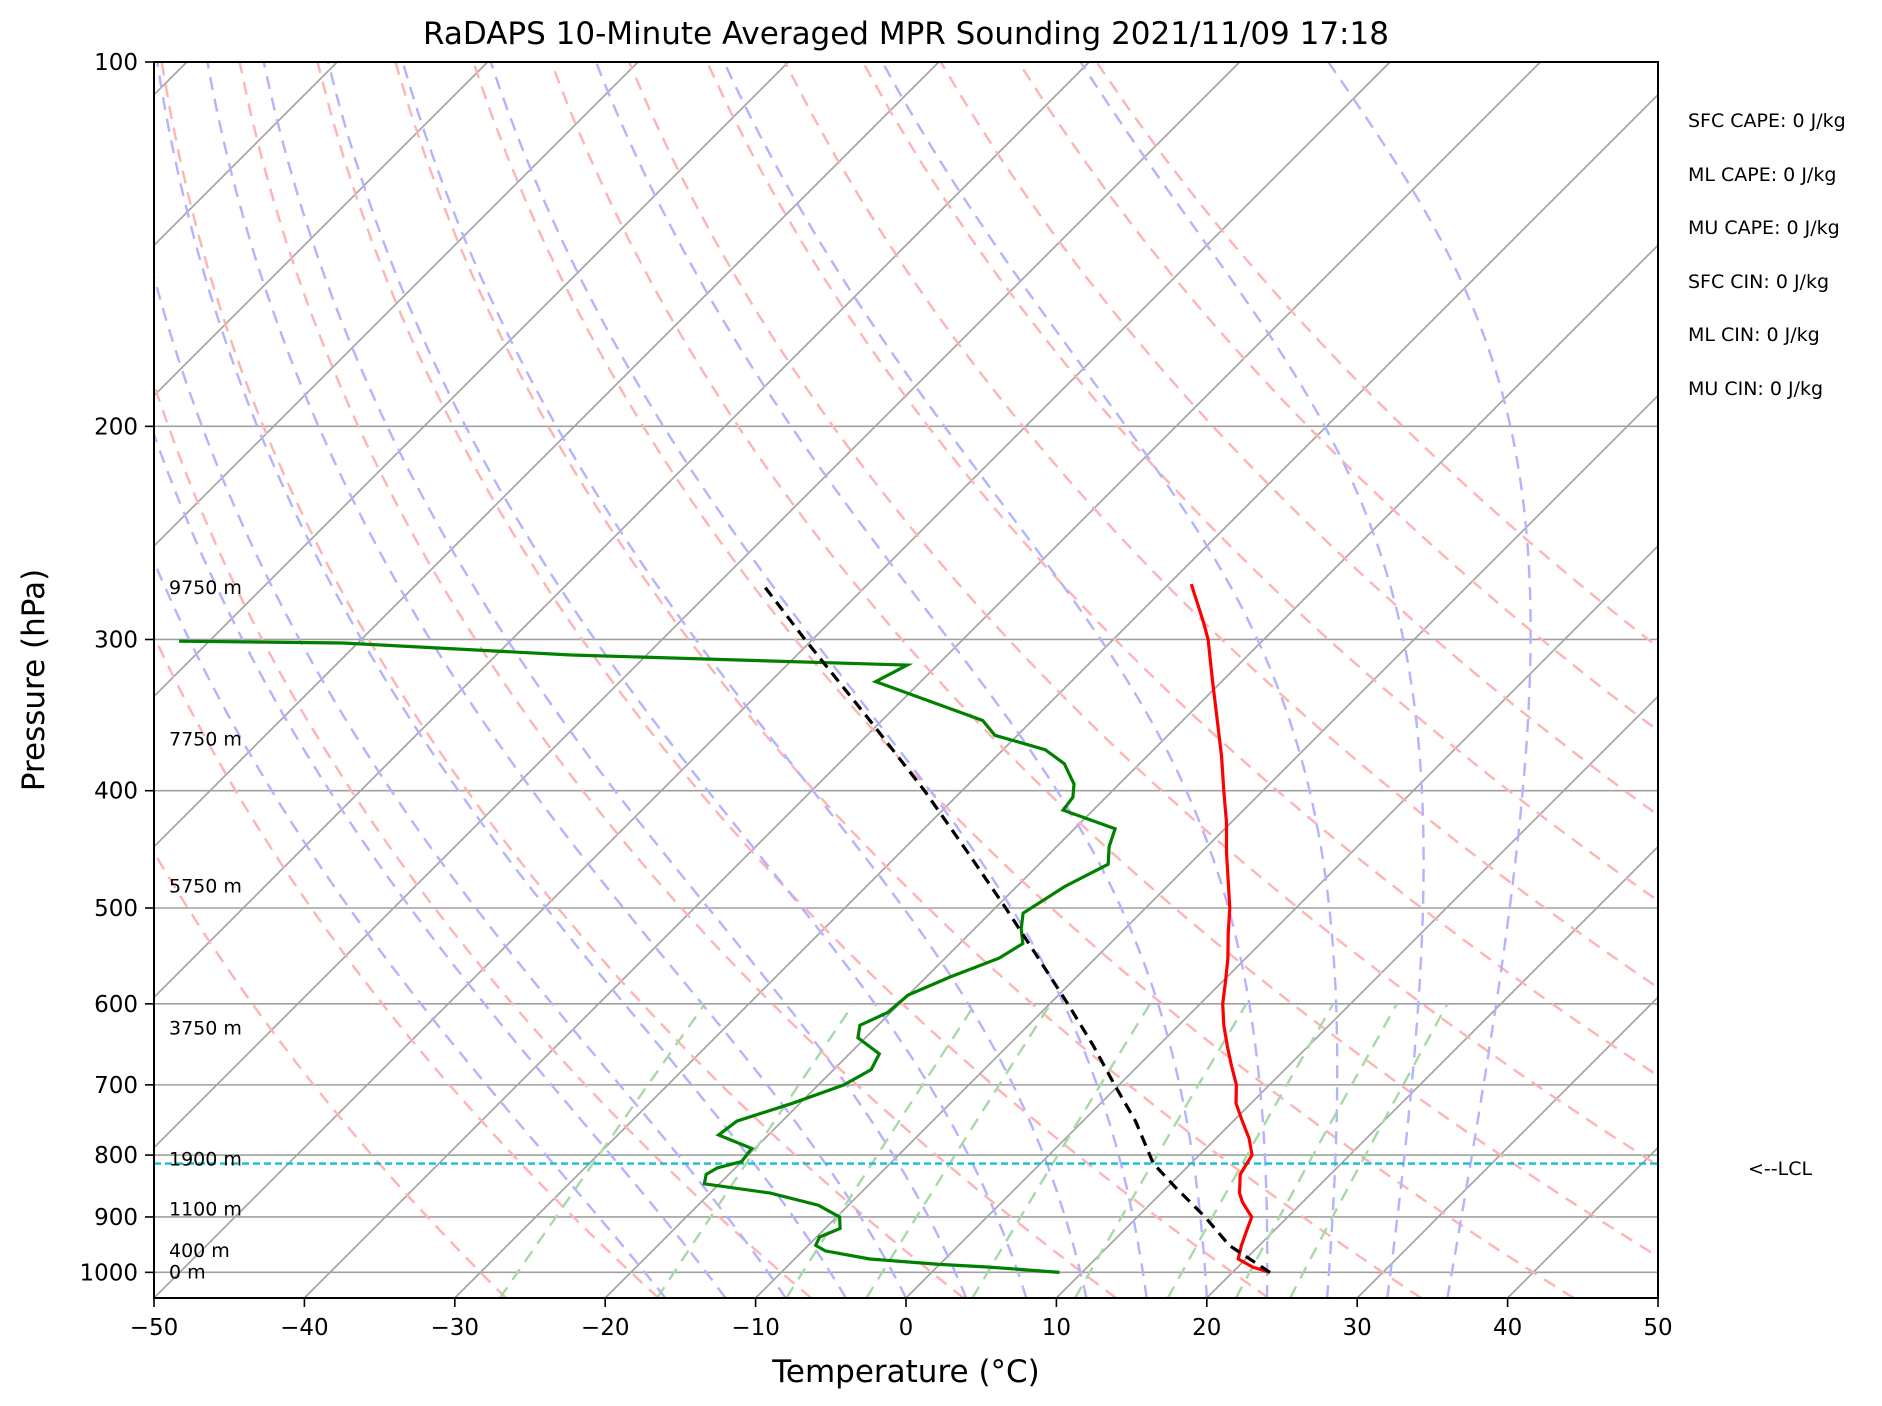 The height and width of the screenshot is (1406, 1882). Describe the element at coordinates (205, 887) in the screenshot. I see `height-label: 5750 m` at that location.